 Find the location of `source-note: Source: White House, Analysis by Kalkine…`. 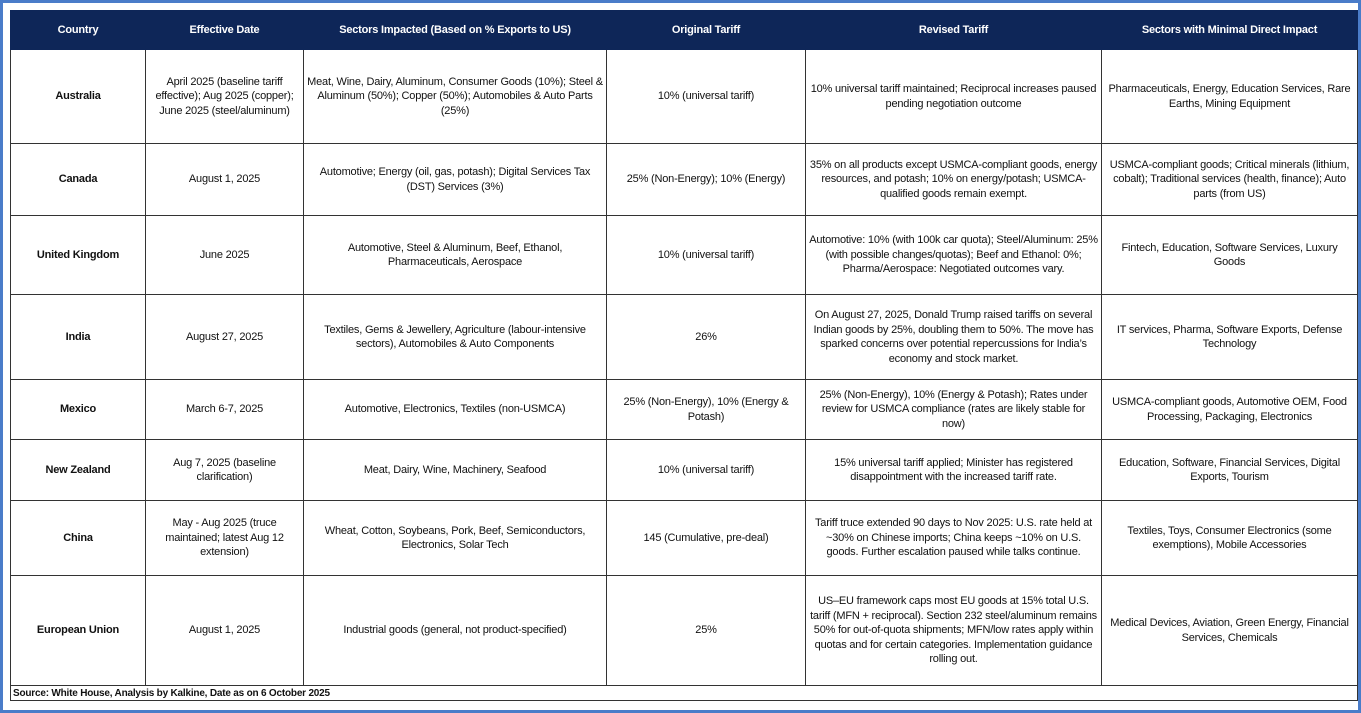

source-note: Source: White House, Analysis by Kalkine… is located at coordinates (684, 693).